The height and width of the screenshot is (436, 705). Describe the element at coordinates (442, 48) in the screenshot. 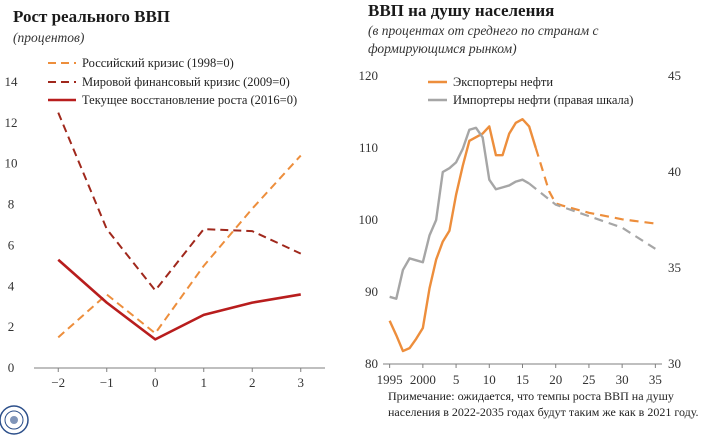

I see `right-chart-subtitle-line2: формирующимся рынком)` at that location.